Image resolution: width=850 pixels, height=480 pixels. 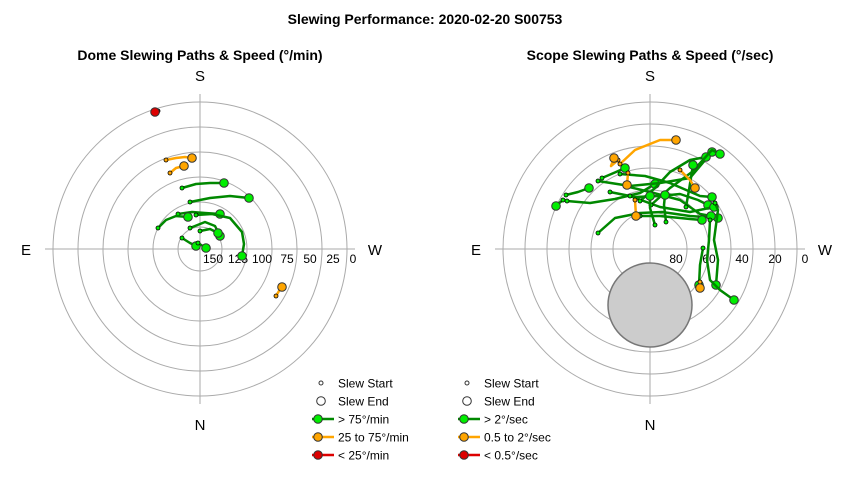 I want to click on dome-radial-ticks: 150 125 100 75 50 25 0, so click(x=280, y=259).